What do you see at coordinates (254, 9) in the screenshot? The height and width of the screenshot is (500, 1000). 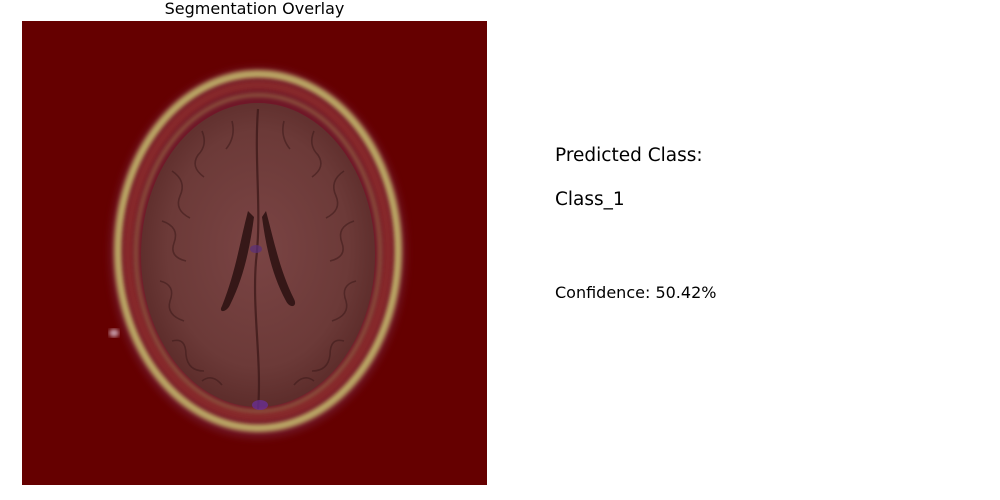 I see `figure-title: Segmentation Overlay` at bounding box center [254, 9].